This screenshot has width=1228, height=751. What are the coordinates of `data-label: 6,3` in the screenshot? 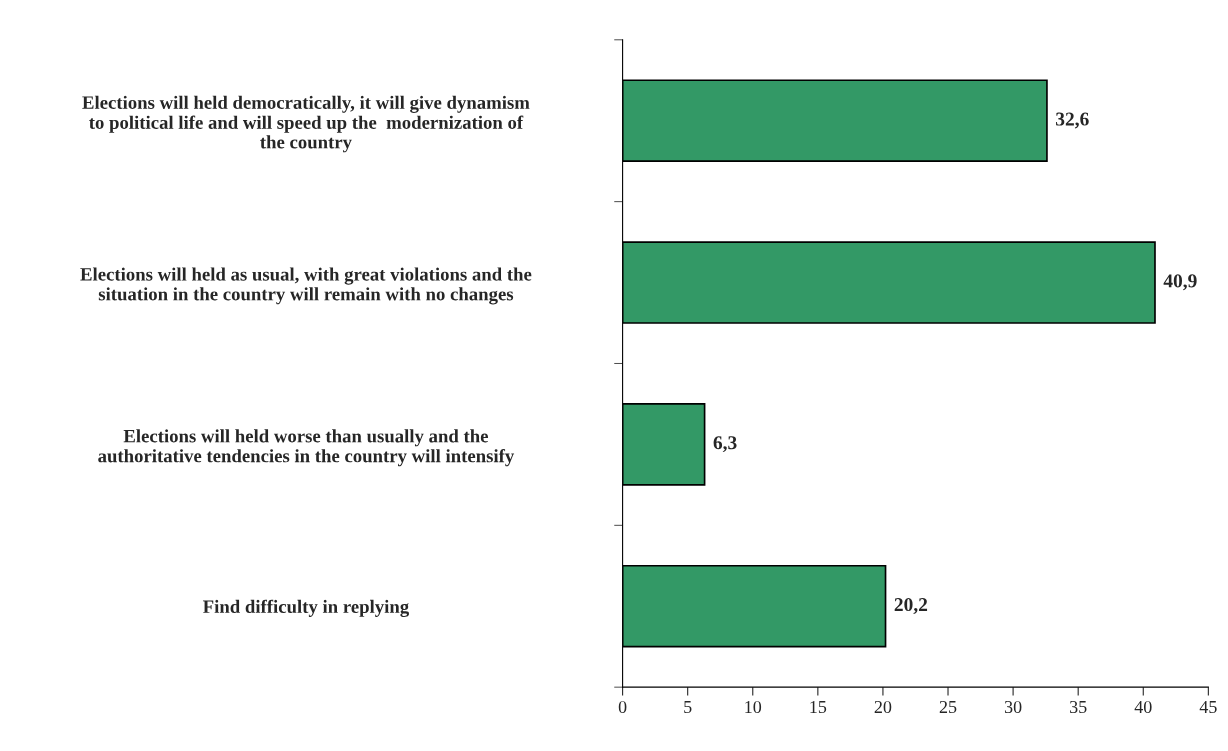 It's located at (725, 444).